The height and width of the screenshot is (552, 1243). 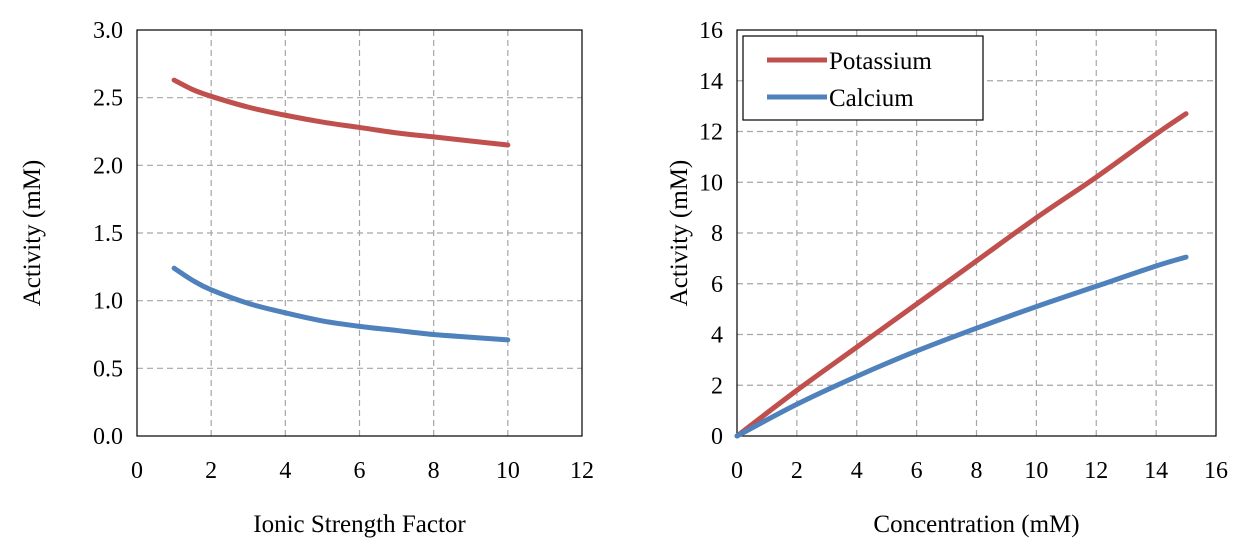 I want to click on y-tick-label: 0, so click(x=717, y=437).